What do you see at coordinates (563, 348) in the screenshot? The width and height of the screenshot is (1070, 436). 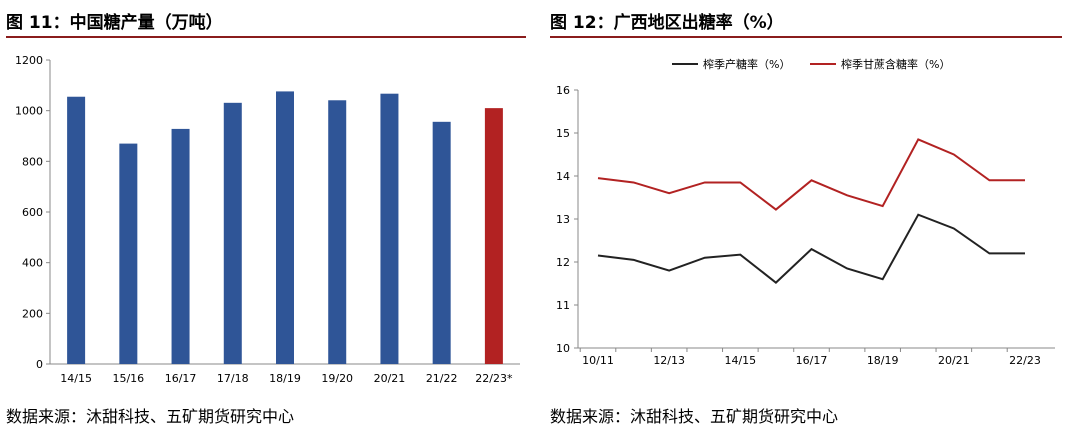 I see `y-tick-label: 10` at bounding box center [563, 348].